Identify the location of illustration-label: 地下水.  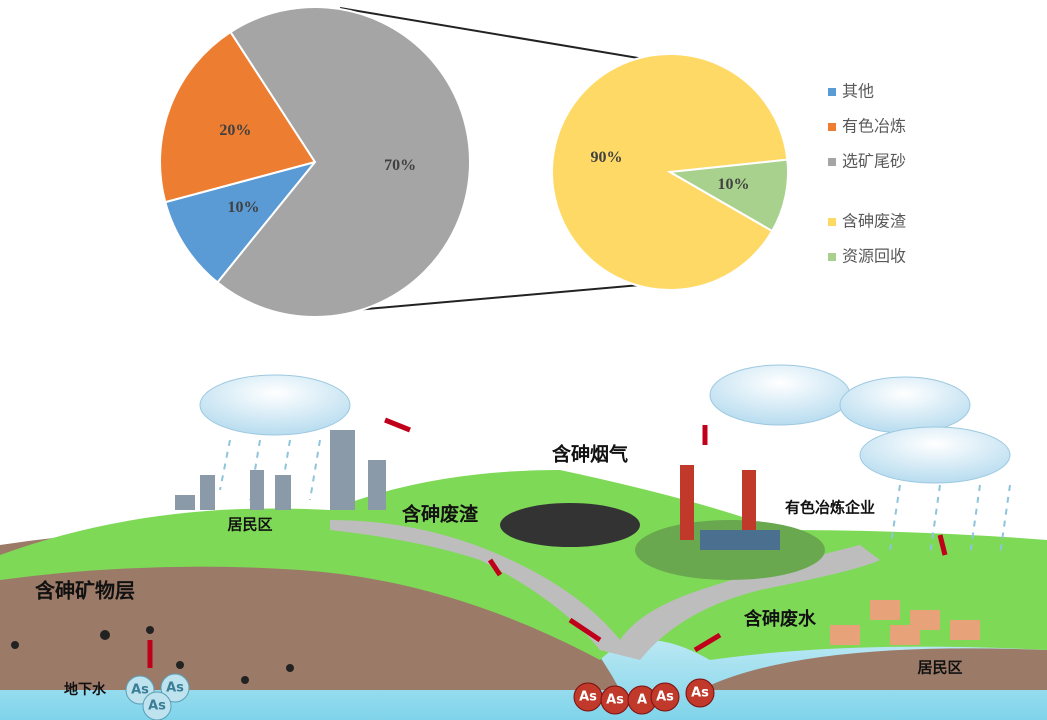
(85, 689).